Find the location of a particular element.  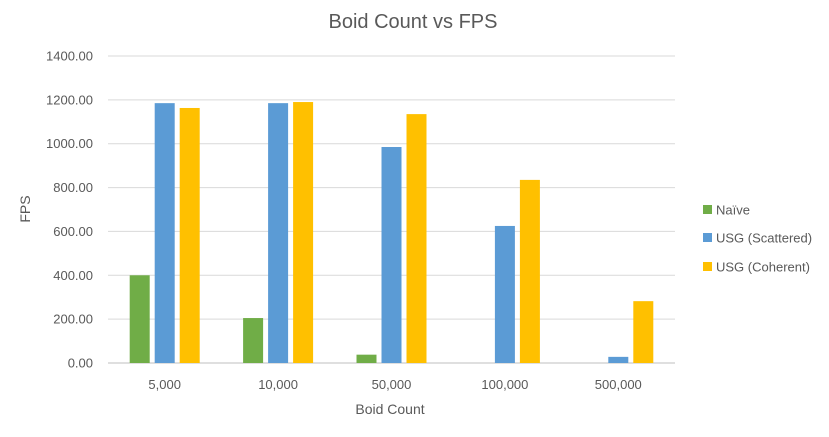

legend-label: Naïve is located at coordinates (733, 210).